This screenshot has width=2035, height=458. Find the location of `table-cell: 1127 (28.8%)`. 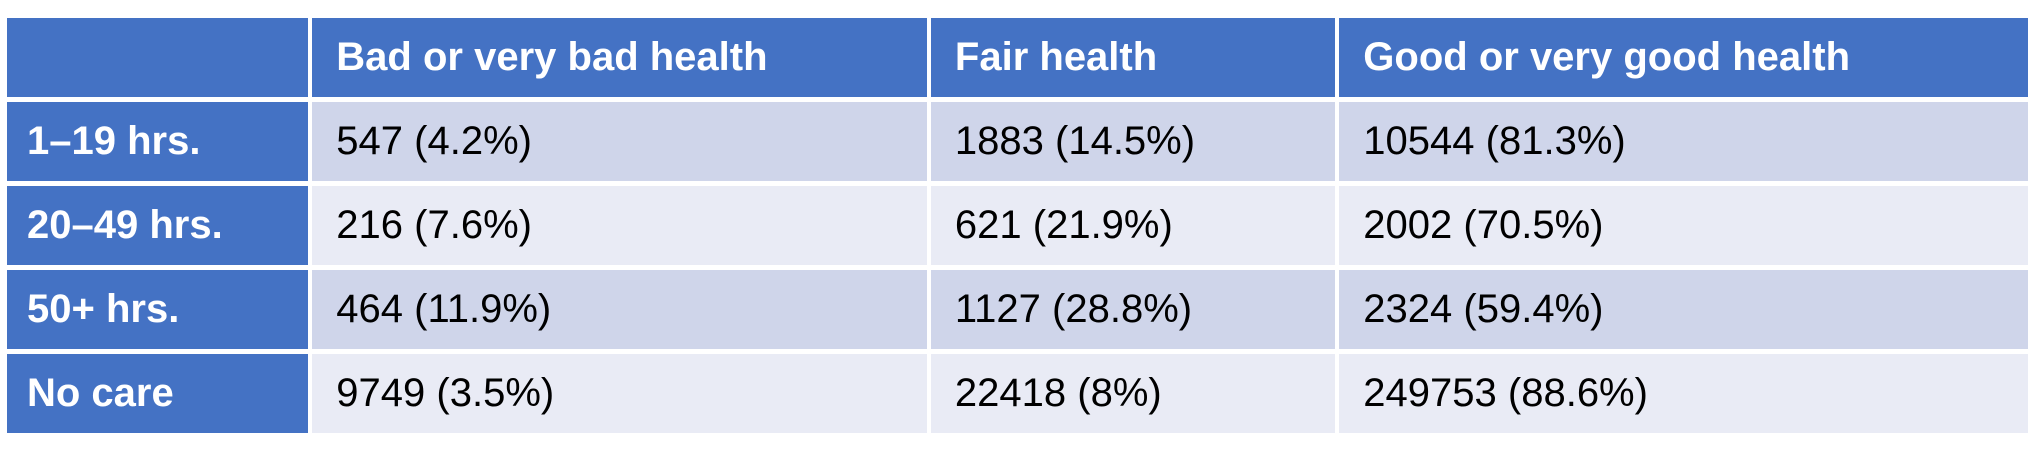

table-cell: 1127 (28.8%) is located at coordinates (1133, 309).